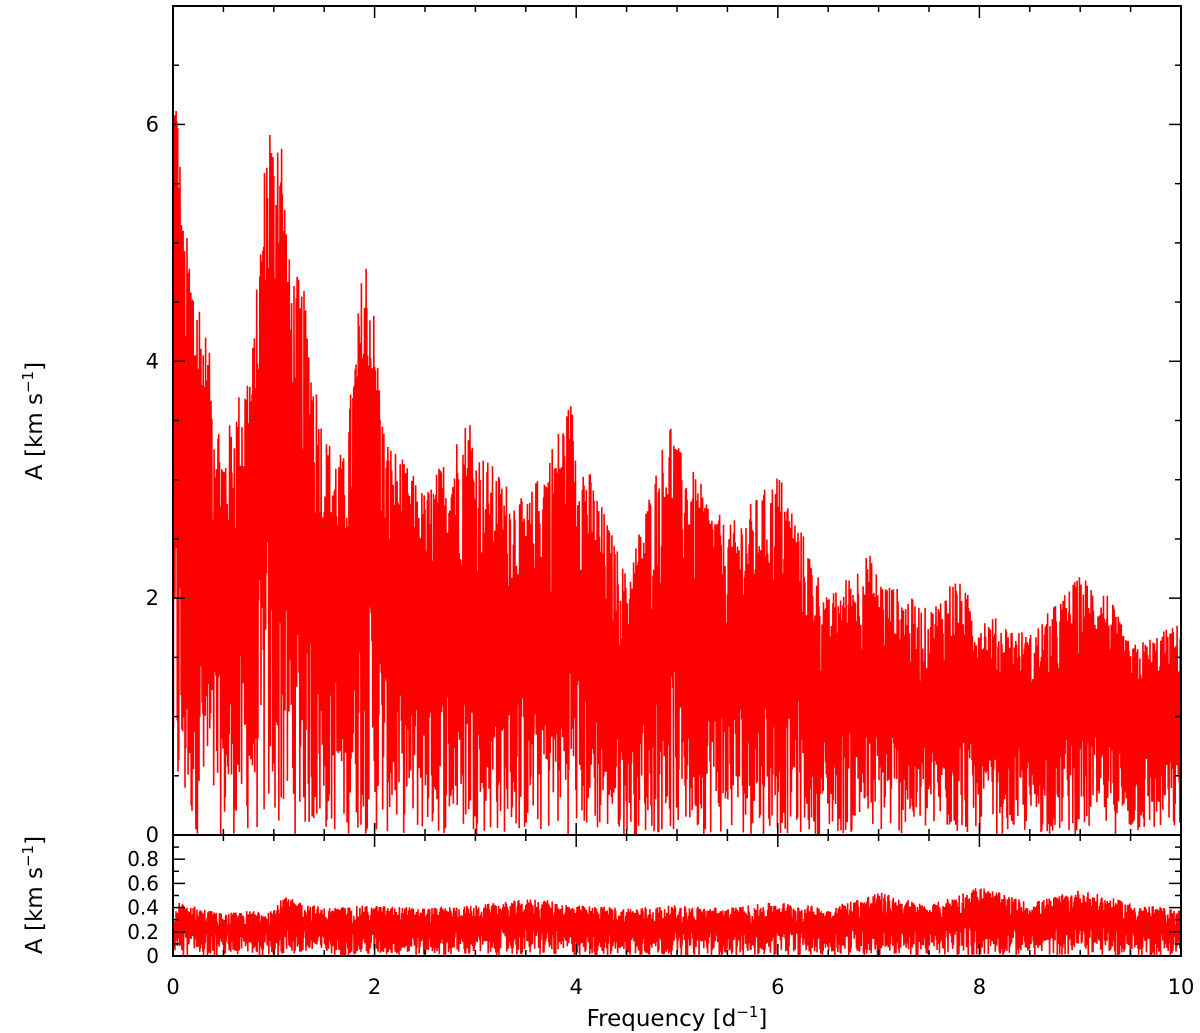 This screenshot has height=1033, width=1200. I want to click on residual-axis-ticks, so click(677, 895).